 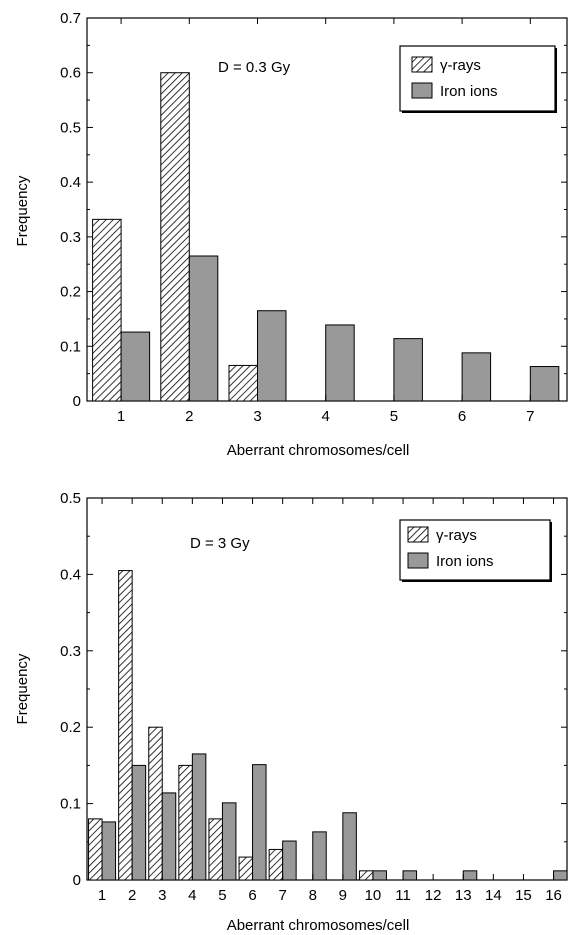 What do you see at coordinates (422, 64) in the screenshot?
I see `legend-swatch-gamma-top` at bounding box center [422, 64].